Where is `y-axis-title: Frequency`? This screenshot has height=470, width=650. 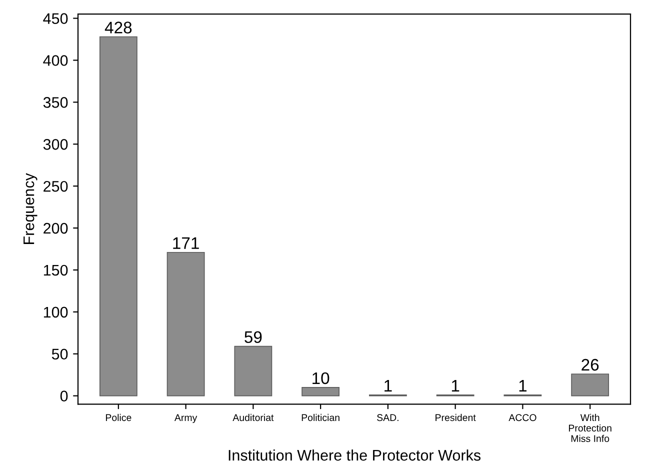
y-axis-title: Frequency is located at coordinates (31, 208).